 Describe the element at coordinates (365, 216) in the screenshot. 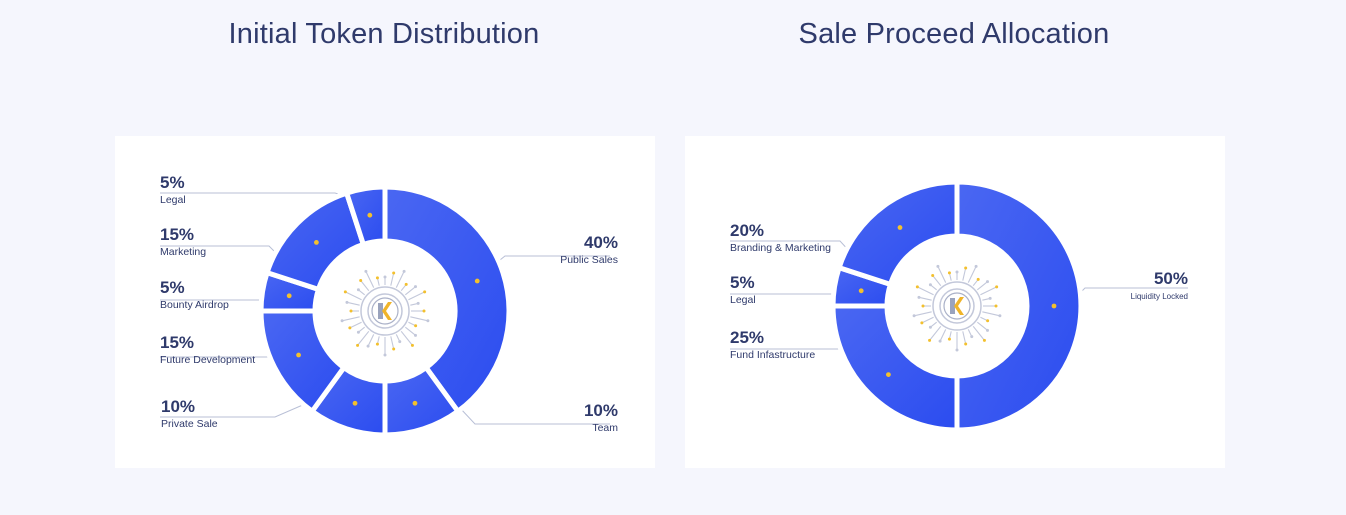

I see `slice-legal` at that location.